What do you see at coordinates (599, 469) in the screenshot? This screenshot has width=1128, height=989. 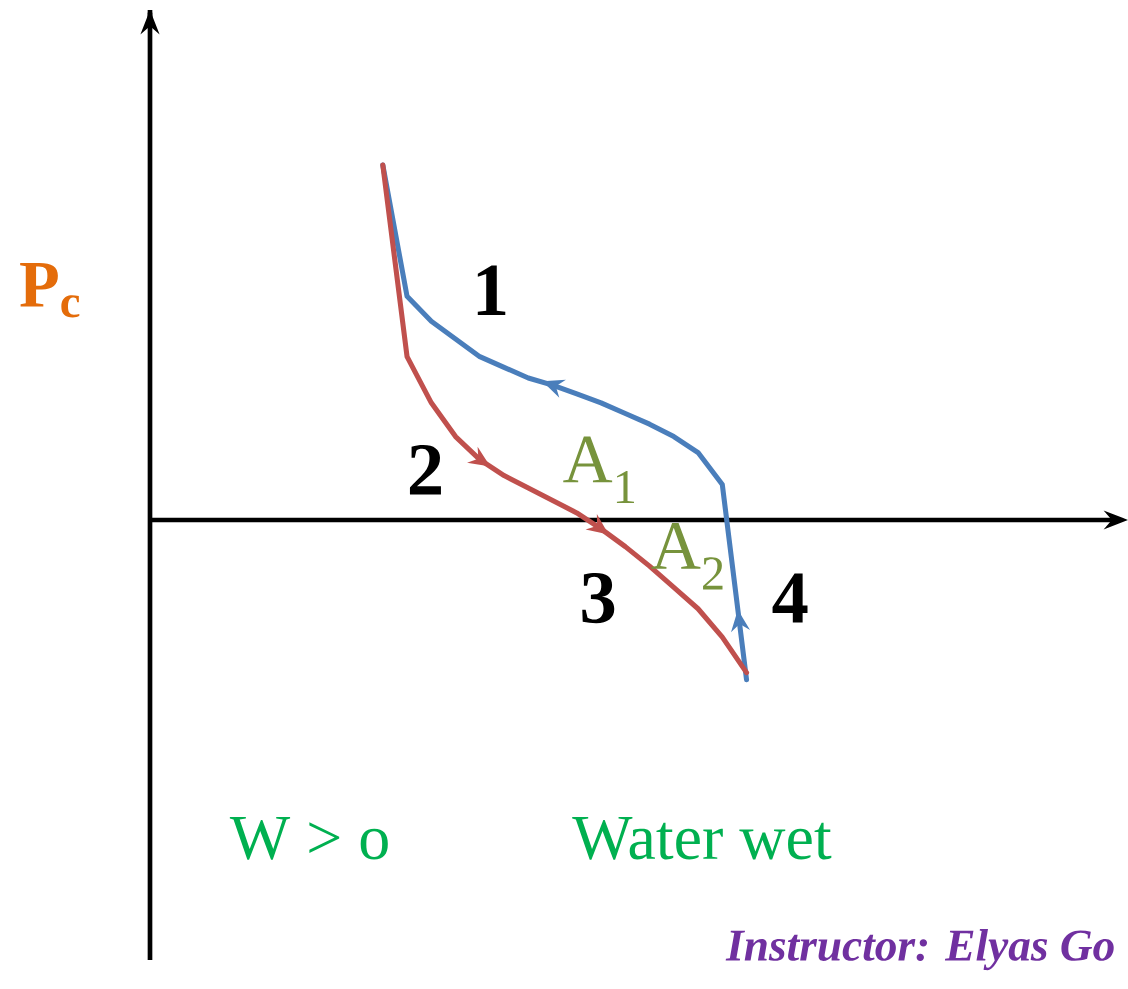 I see `annotation: A$_{1}$` at bounding box center [599, 469].